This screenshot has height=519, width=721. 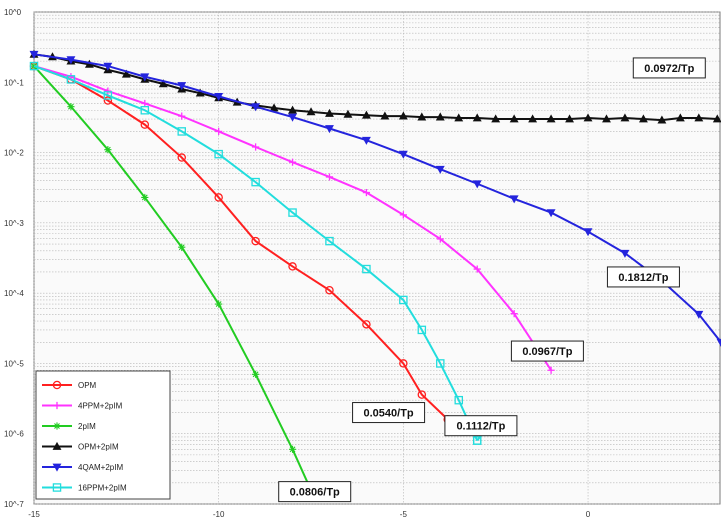 I want to click on annotation-label: 0.1112/Tp, so click(x=480, y=427).